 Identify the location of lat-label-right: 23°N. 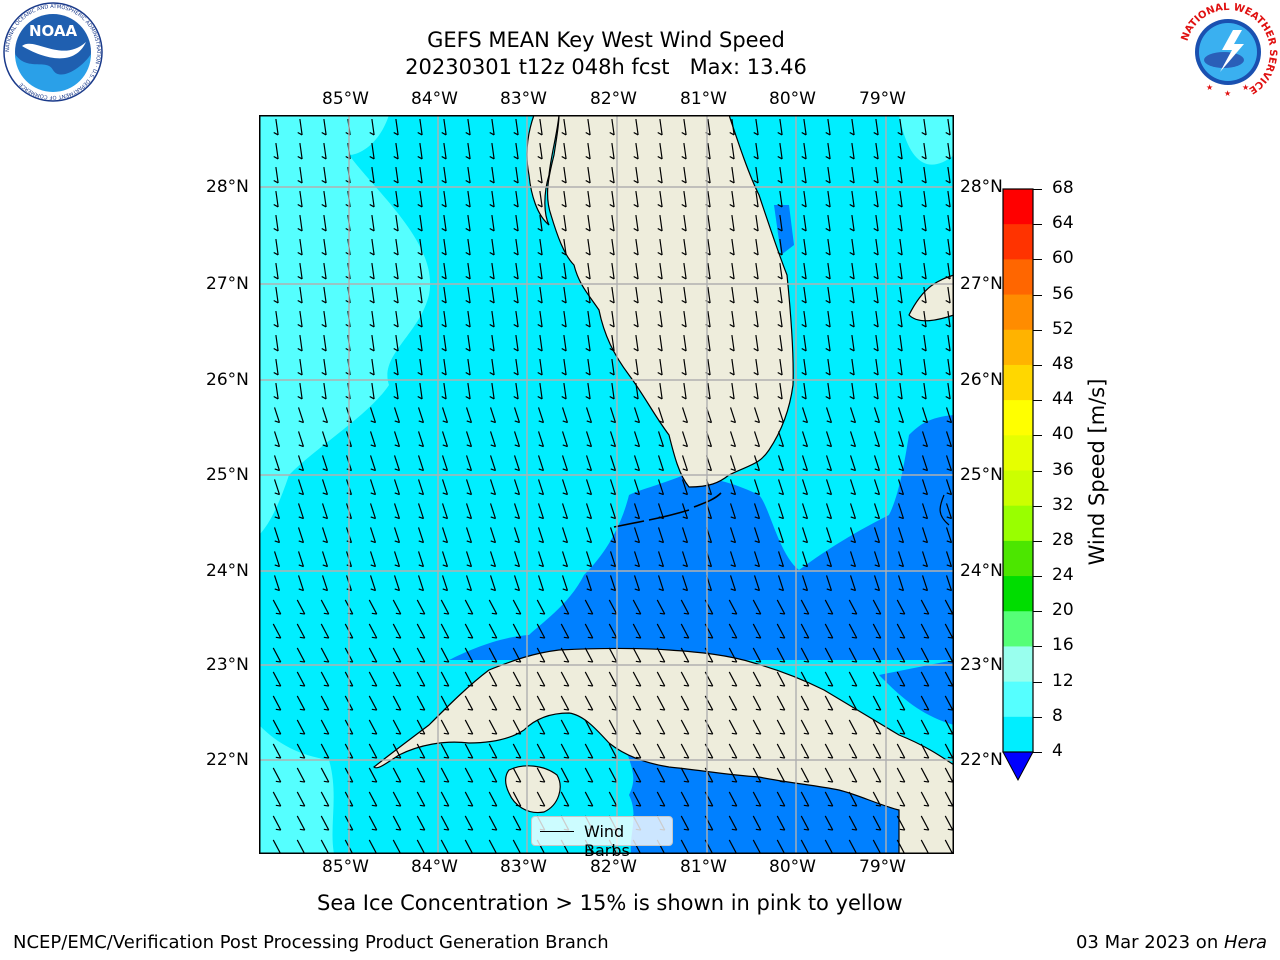
(981, 665).